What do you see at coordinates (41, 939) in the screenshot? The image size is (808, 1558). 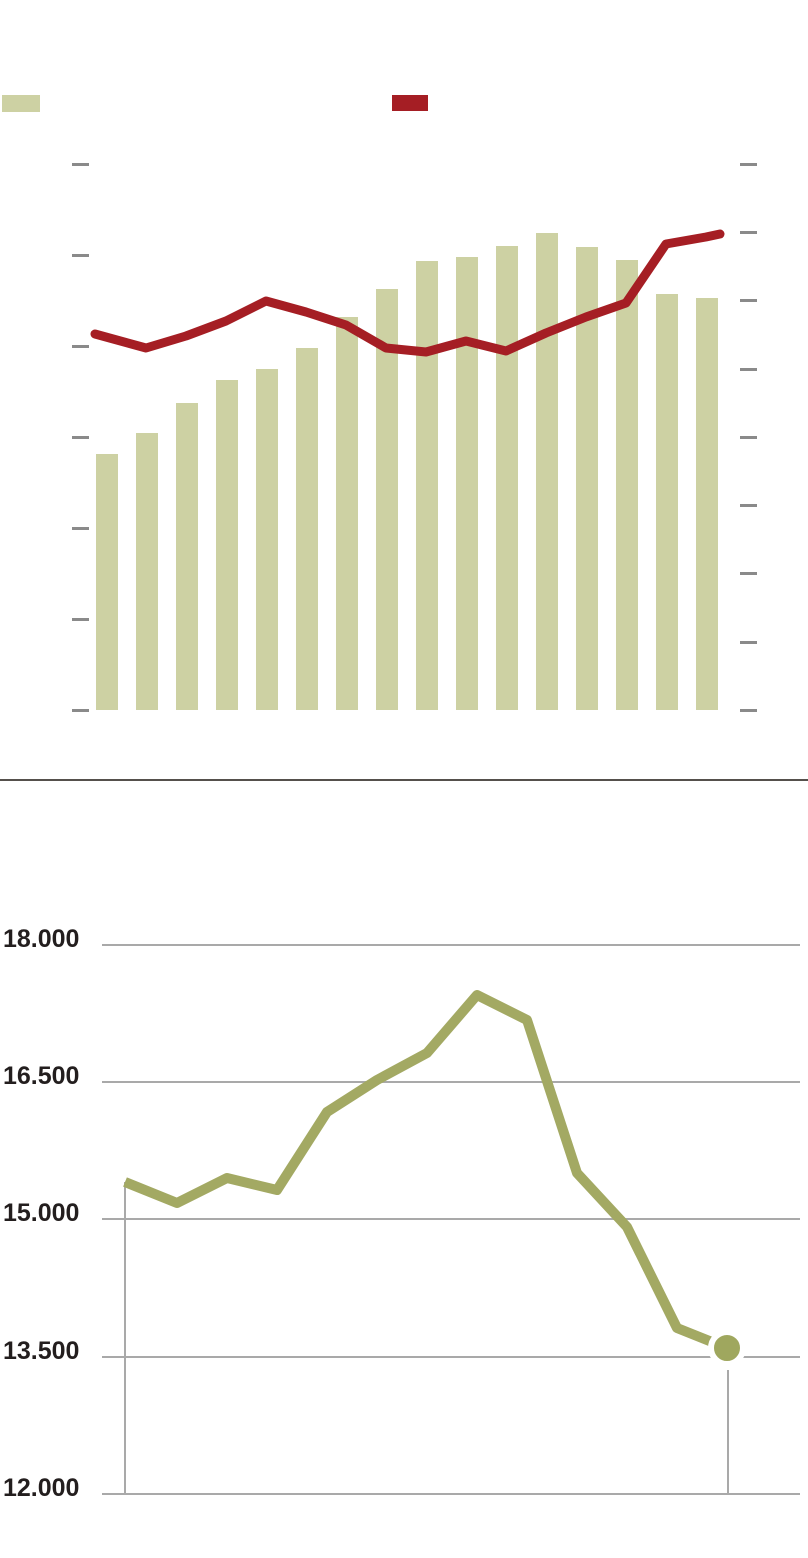 I see `y-axis-tick-label: 18.000` at bounding box center [41, 939].